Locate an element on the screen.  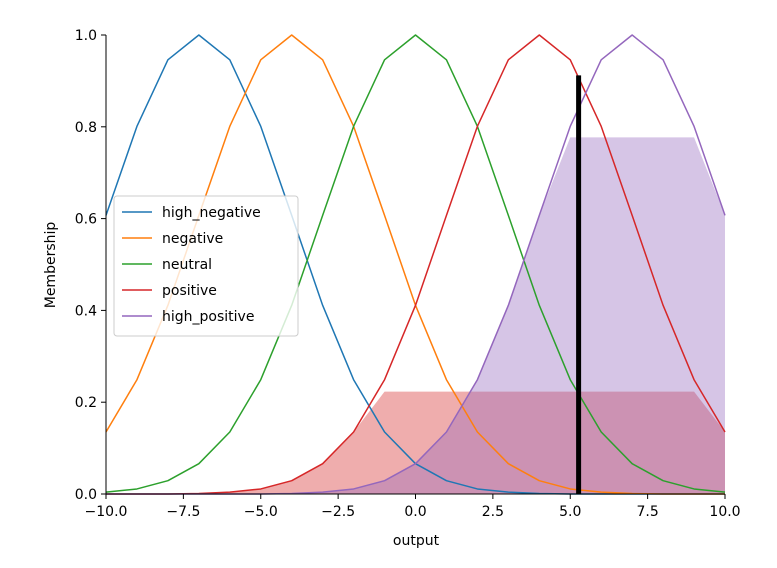
x-ticks: −10.0 −7.5 −5.0 −2.5 0.0 2.5 5.0 7.5 10.0 is located at coordinates (413, 507).